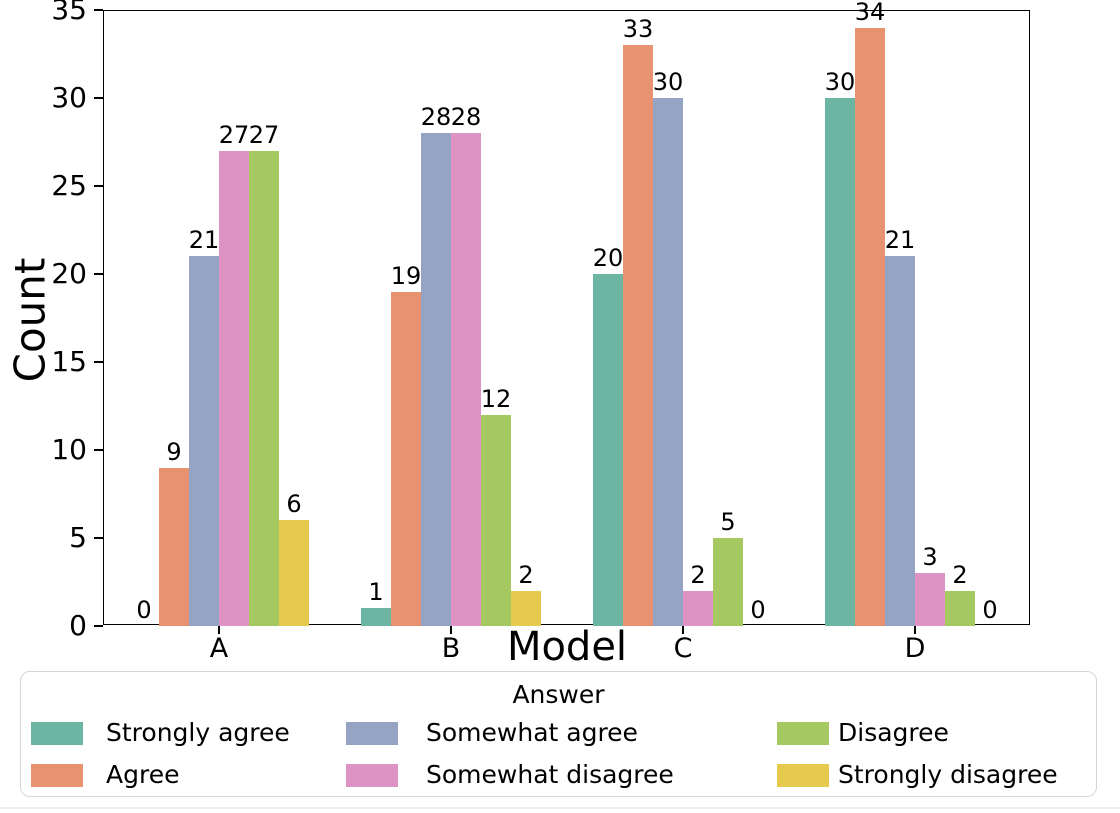 The width and height of the screenshot is (1120, 813). What do you see at coordinates (174, 451) in the screenshot?
I see `bar-value-label: 9` at bounding box center [174, 451].